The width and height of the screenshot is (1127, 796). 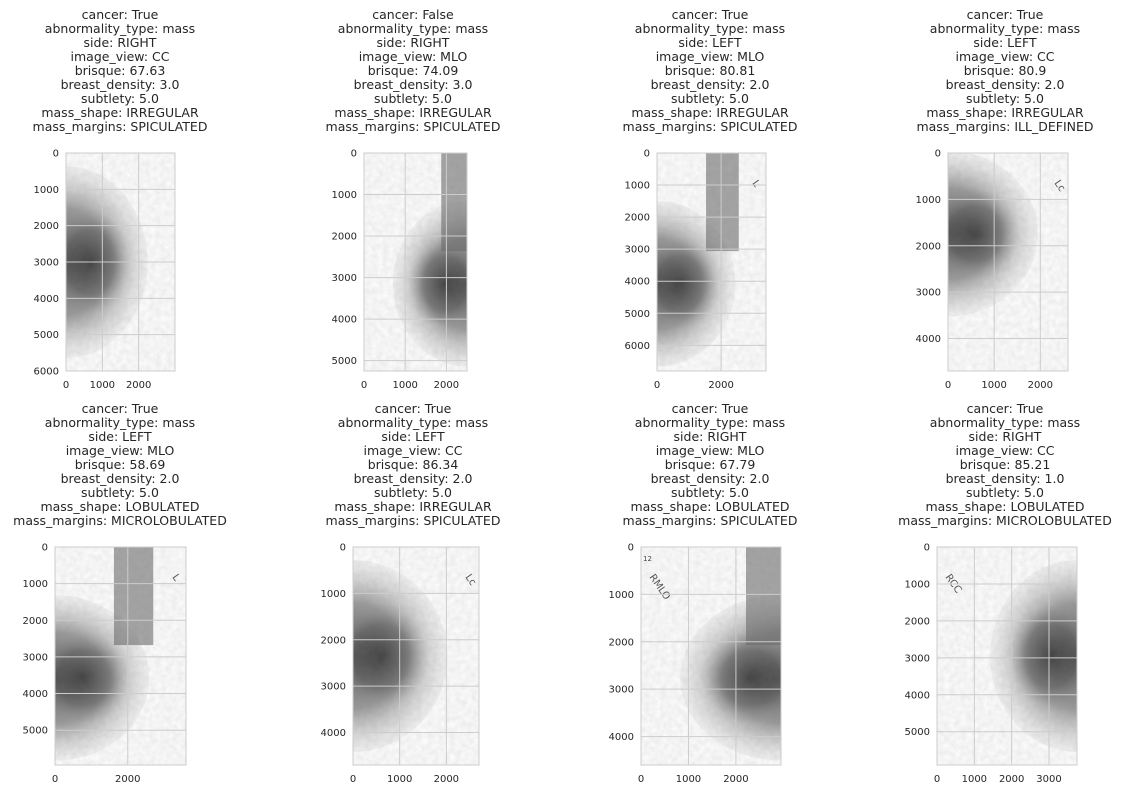 What do you see at coordinates (647, 559) in the screenshot?
I see `film-marker-number: 12` at bounding box center [647, 559].